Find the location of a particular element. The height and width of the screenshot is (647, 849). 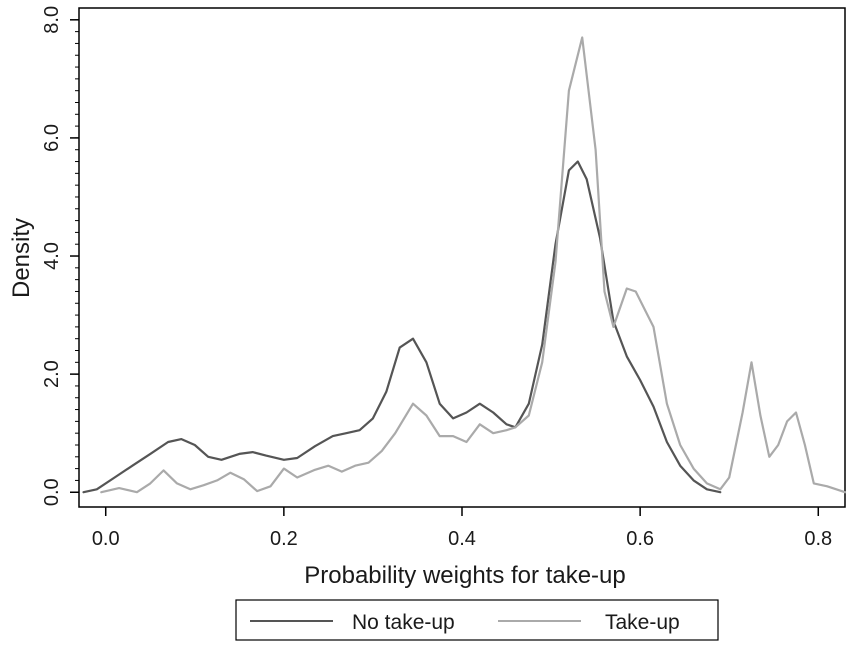

x-tick-label-0.6: 0.6 is located at coordinates (640, 539).